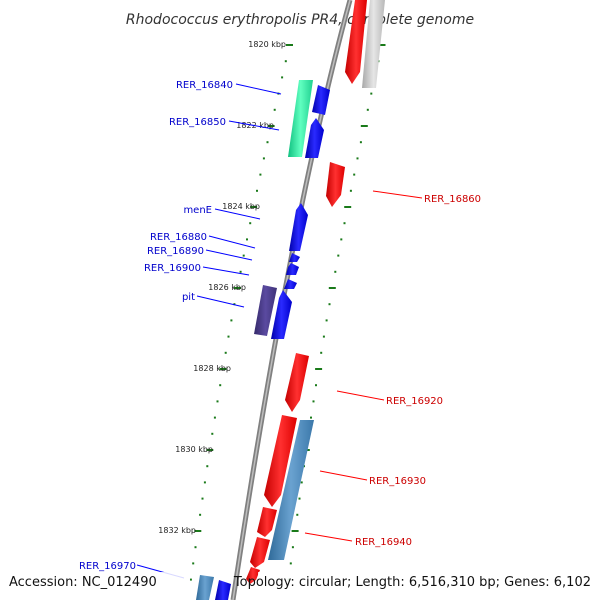 The width and height of the screenshot is (600, 600). I want to click on kbp-label: 1826 kbp, so click(227, 287).